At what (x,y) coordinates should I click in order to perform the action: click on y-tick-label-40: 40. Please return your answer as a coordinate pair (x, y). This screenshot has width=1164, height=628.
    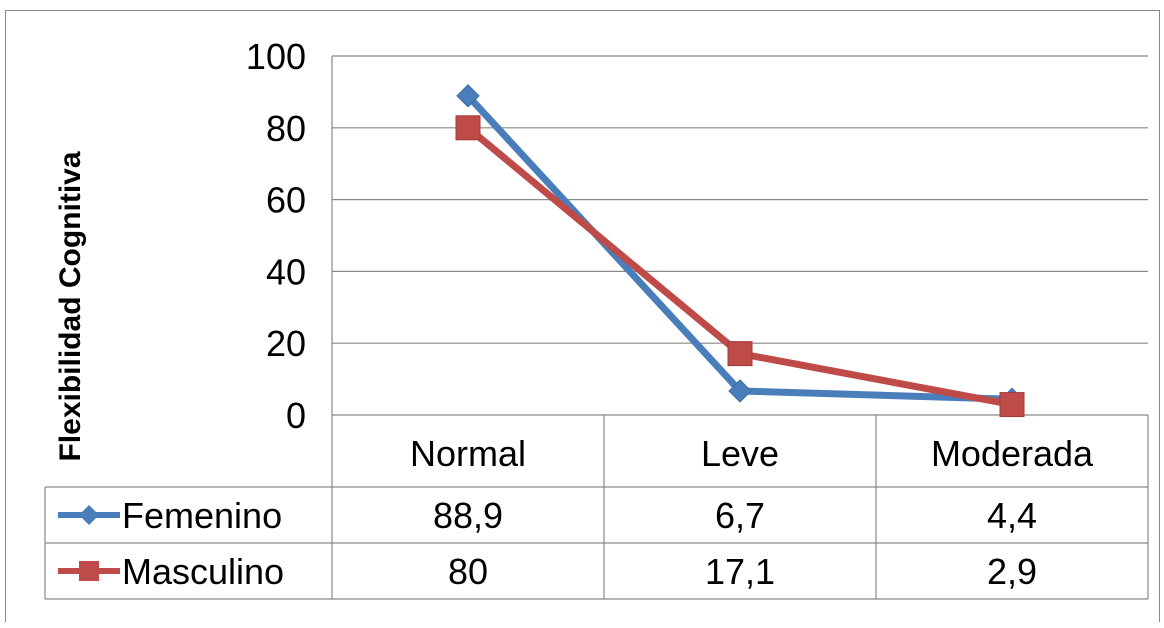
    Looking at the image, I should click on (286, 271).